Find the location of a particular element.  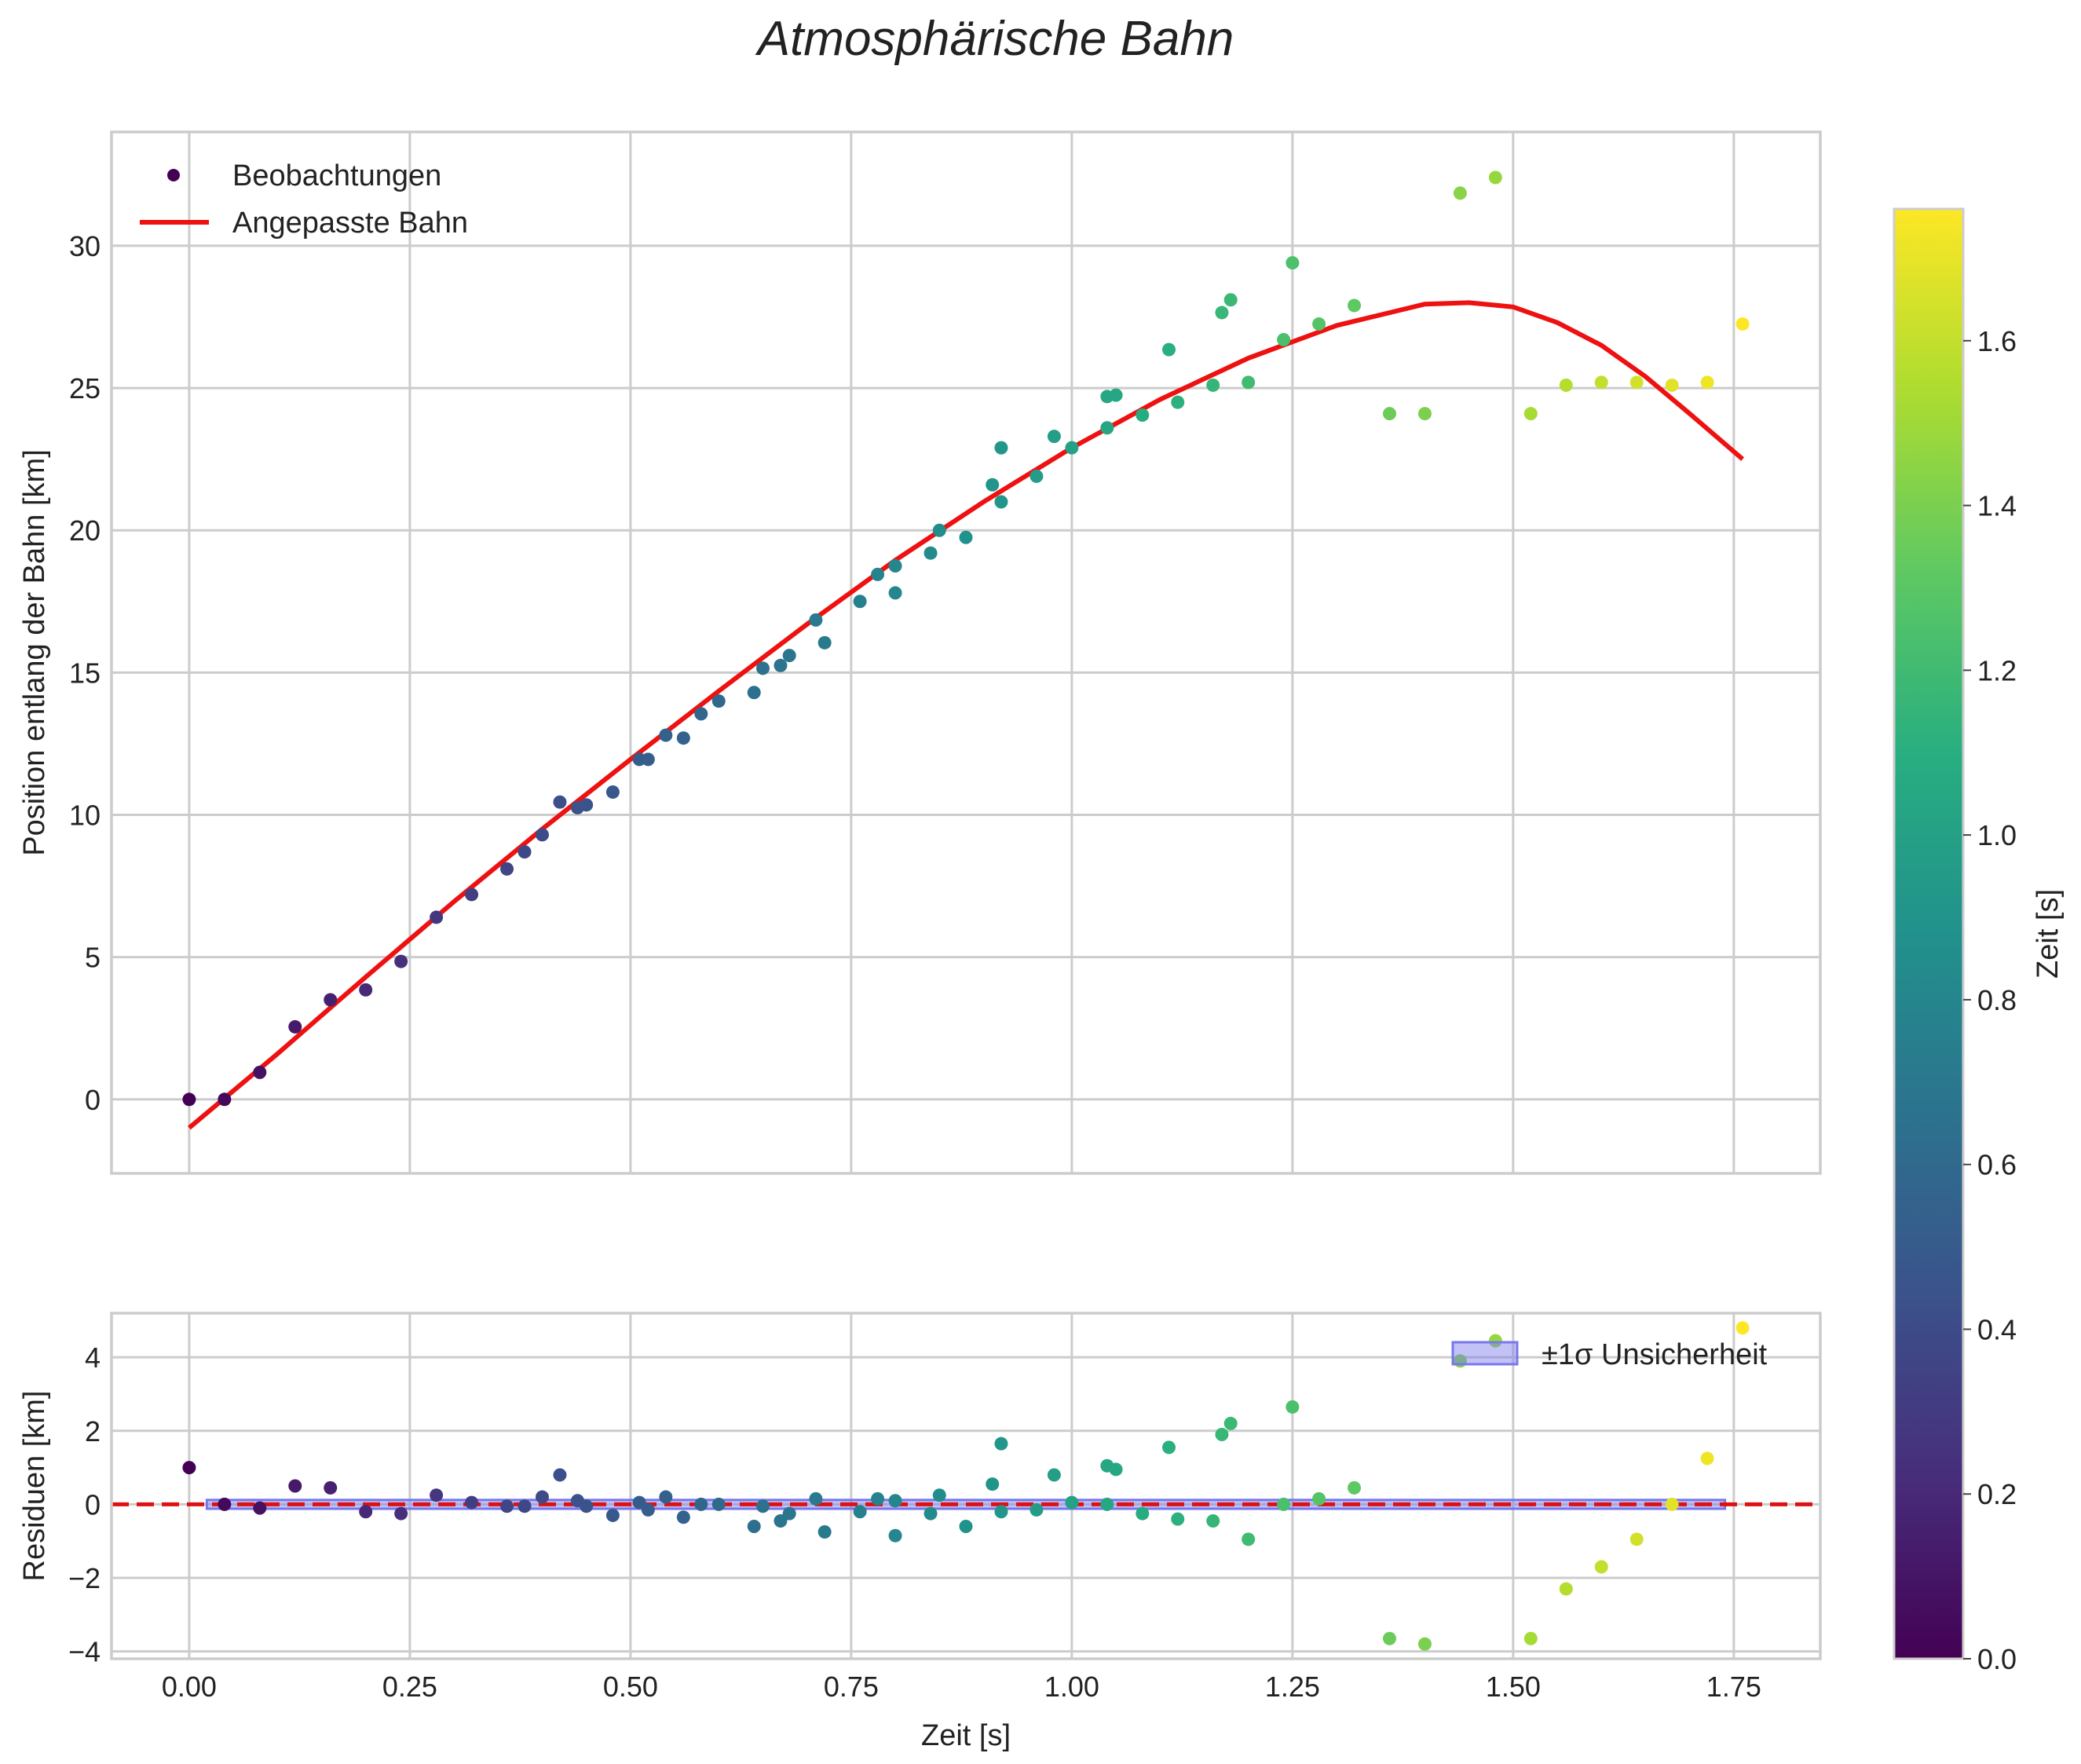

legend-line-label: Angepasste Bahn is located at coordinates (350, 223).